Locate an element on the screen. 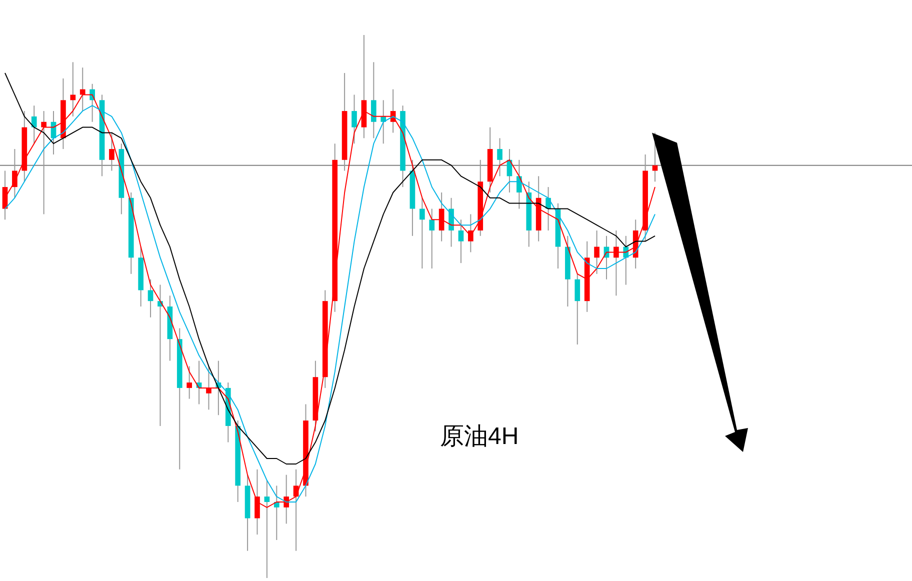  annotation: 原油4H is located at coordinates (479, 436).